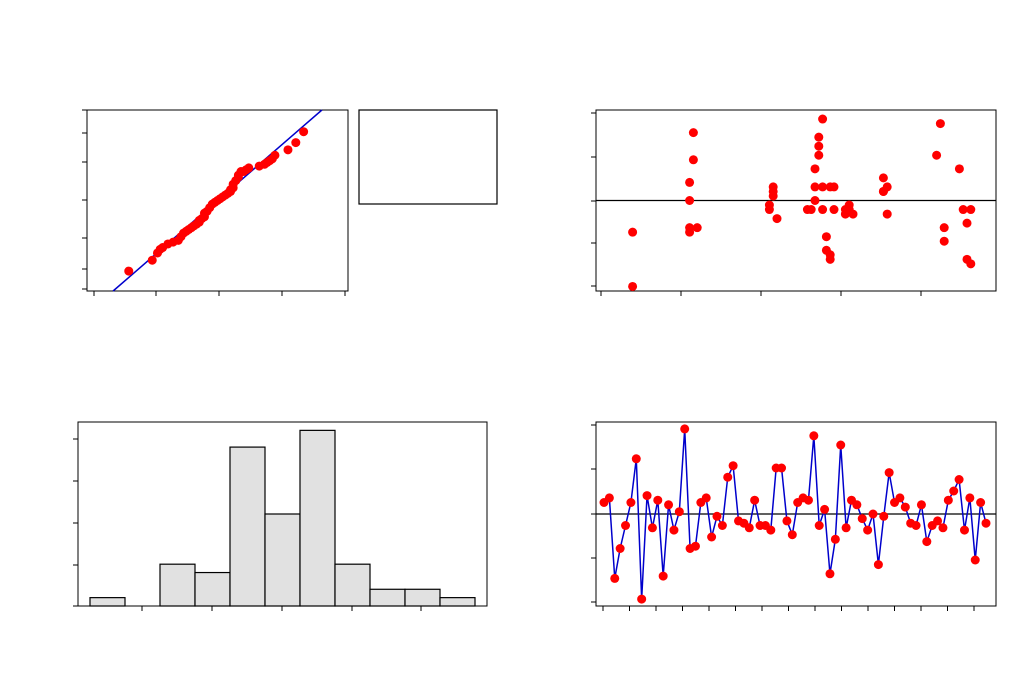 The width and height of the screenshot is (1019, 680). I want to click on histogram-bars, so click(282, 518).